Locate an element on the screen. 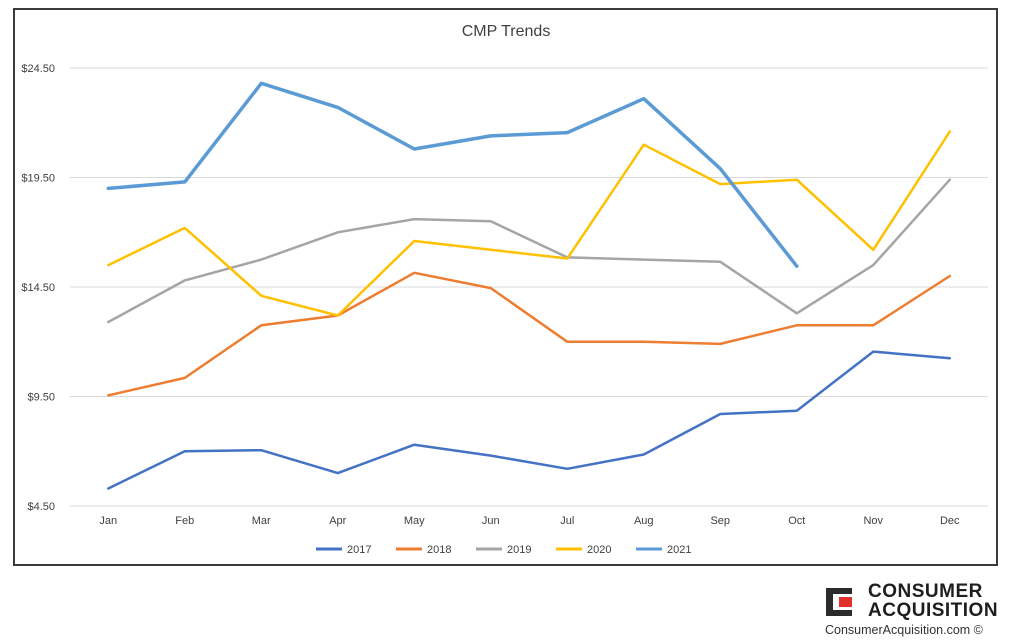  site-url: ConsumerAcquisition.com © is located at coordinates (904, 630).